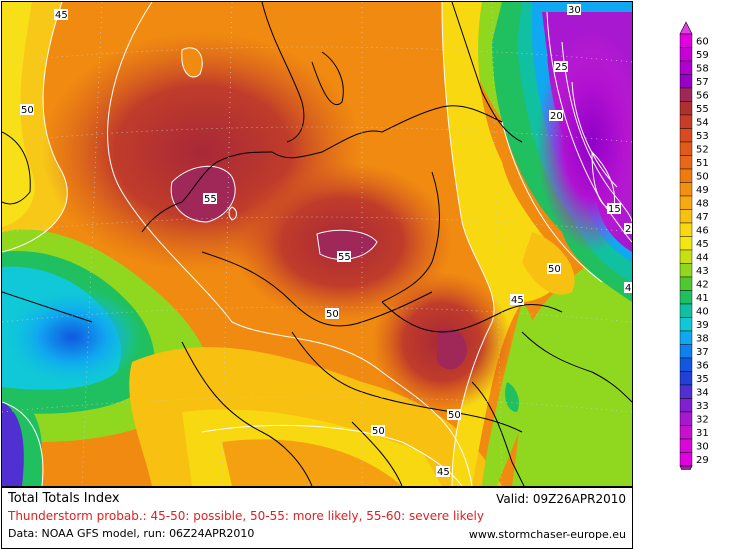 This screenshot has width=732, height=549. What do you see at coordinates (702, 41) in the screenshot?
I see `legend-label: 60` at bounding box center [702, 41].